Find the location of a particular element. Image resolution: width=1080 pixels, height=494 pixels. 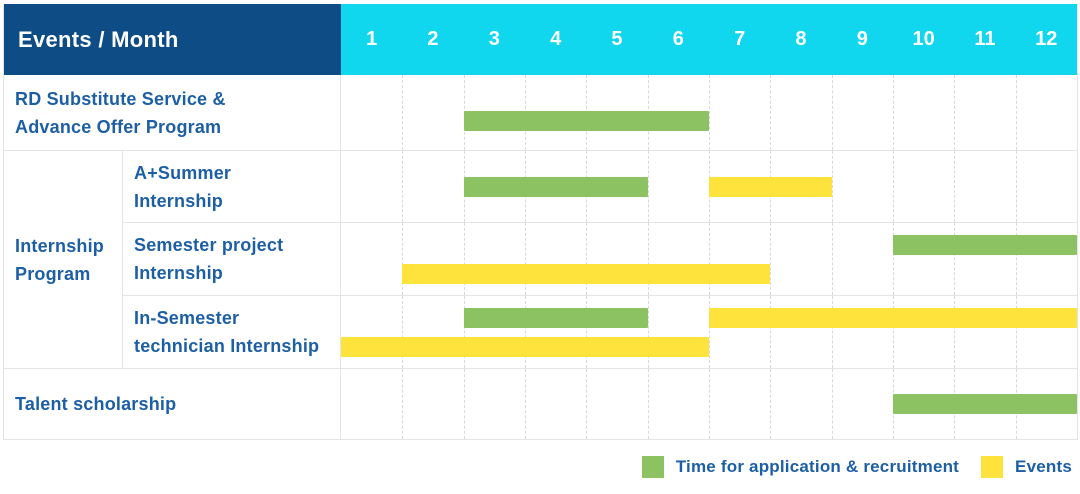

chart-row-semester-project is located at coordinates (709, 259).